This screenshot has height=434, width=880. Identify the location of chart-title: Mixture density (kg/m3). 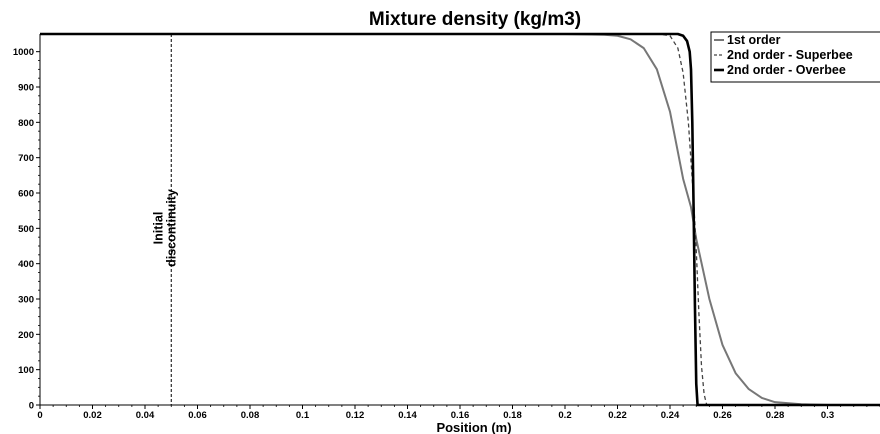
(475, 19).